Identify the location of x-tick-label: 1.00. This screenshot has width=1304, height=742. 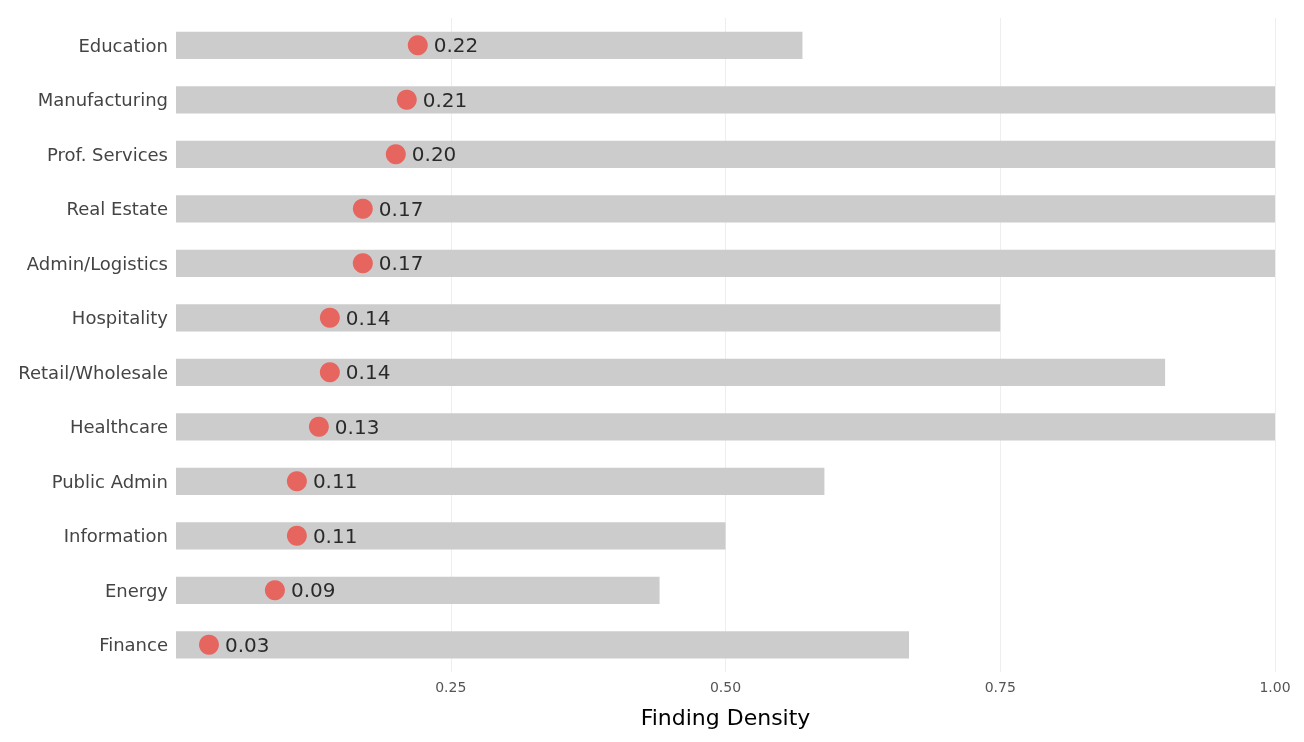
(1275, 687).